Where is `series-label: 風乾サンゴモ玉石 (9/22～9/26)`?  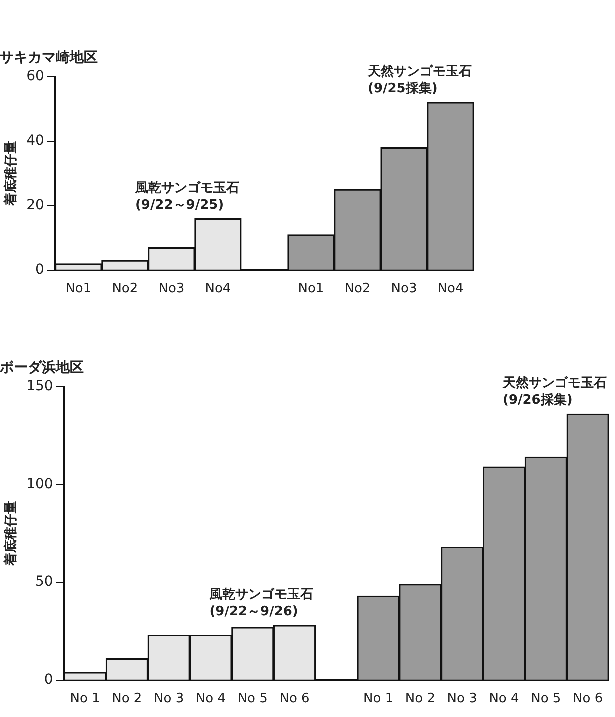
series-label: 風乾サンゴモ玉石 (9/22～9/26) is located at coordinates (261, 604).